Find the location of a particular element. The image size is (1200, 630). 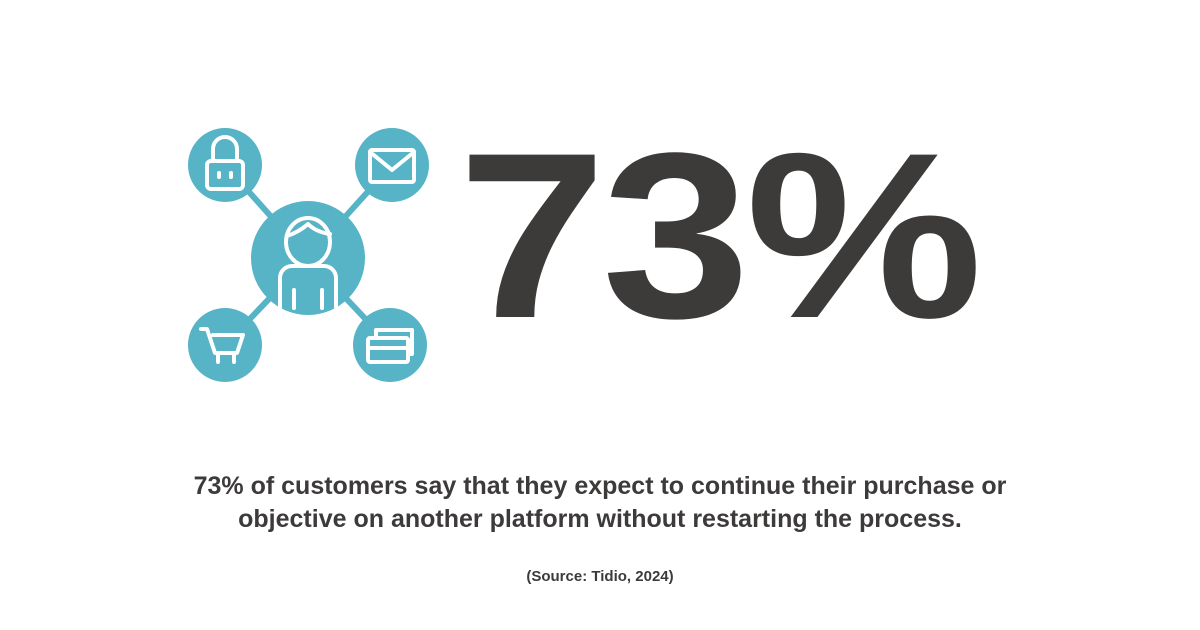

mail-icon is located at coordinates (392, 166).